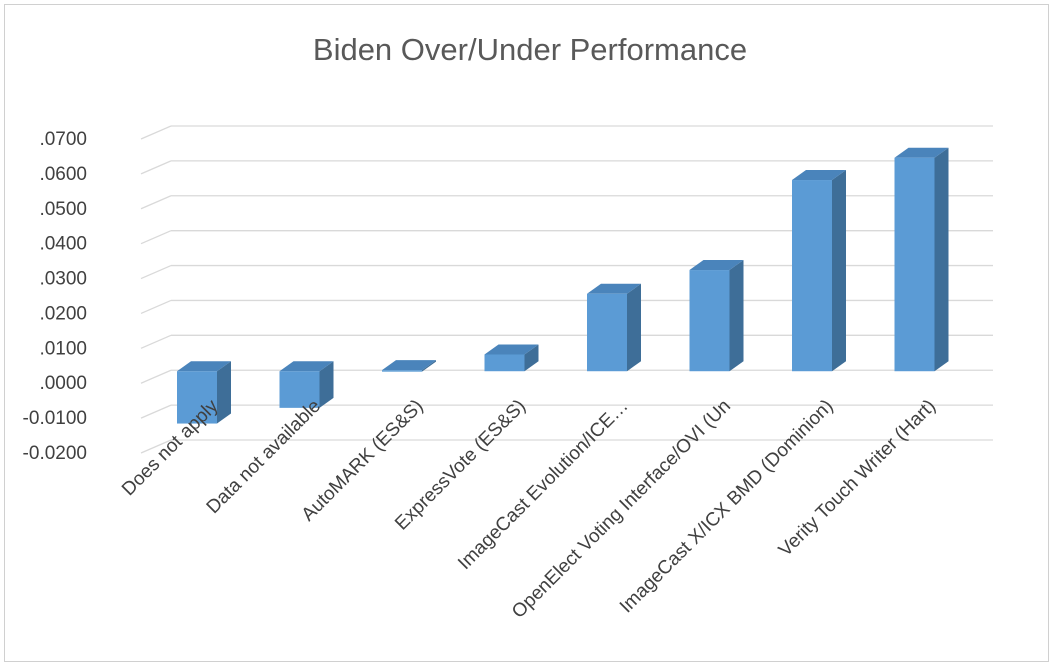 The height and width of the screenshot is (668, 1055). What do you see at coordinates (63, 348) in the screenshot?
I see `y-tick-label: .0100` at bounding box center [63, 348].